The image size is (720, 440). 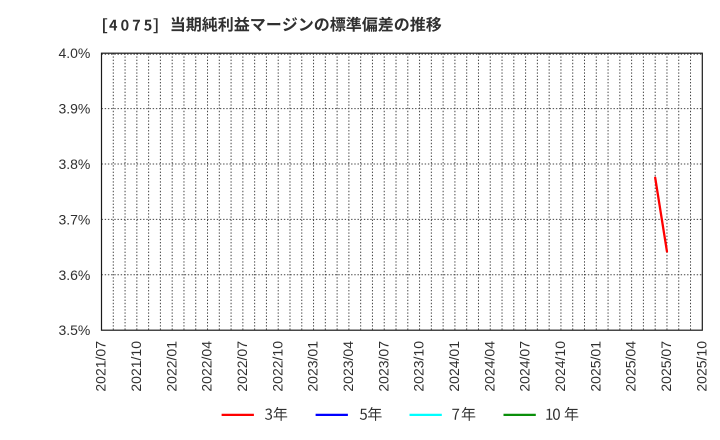 I want to click on svg-text: 2023/01, so click(x=313, y=366).